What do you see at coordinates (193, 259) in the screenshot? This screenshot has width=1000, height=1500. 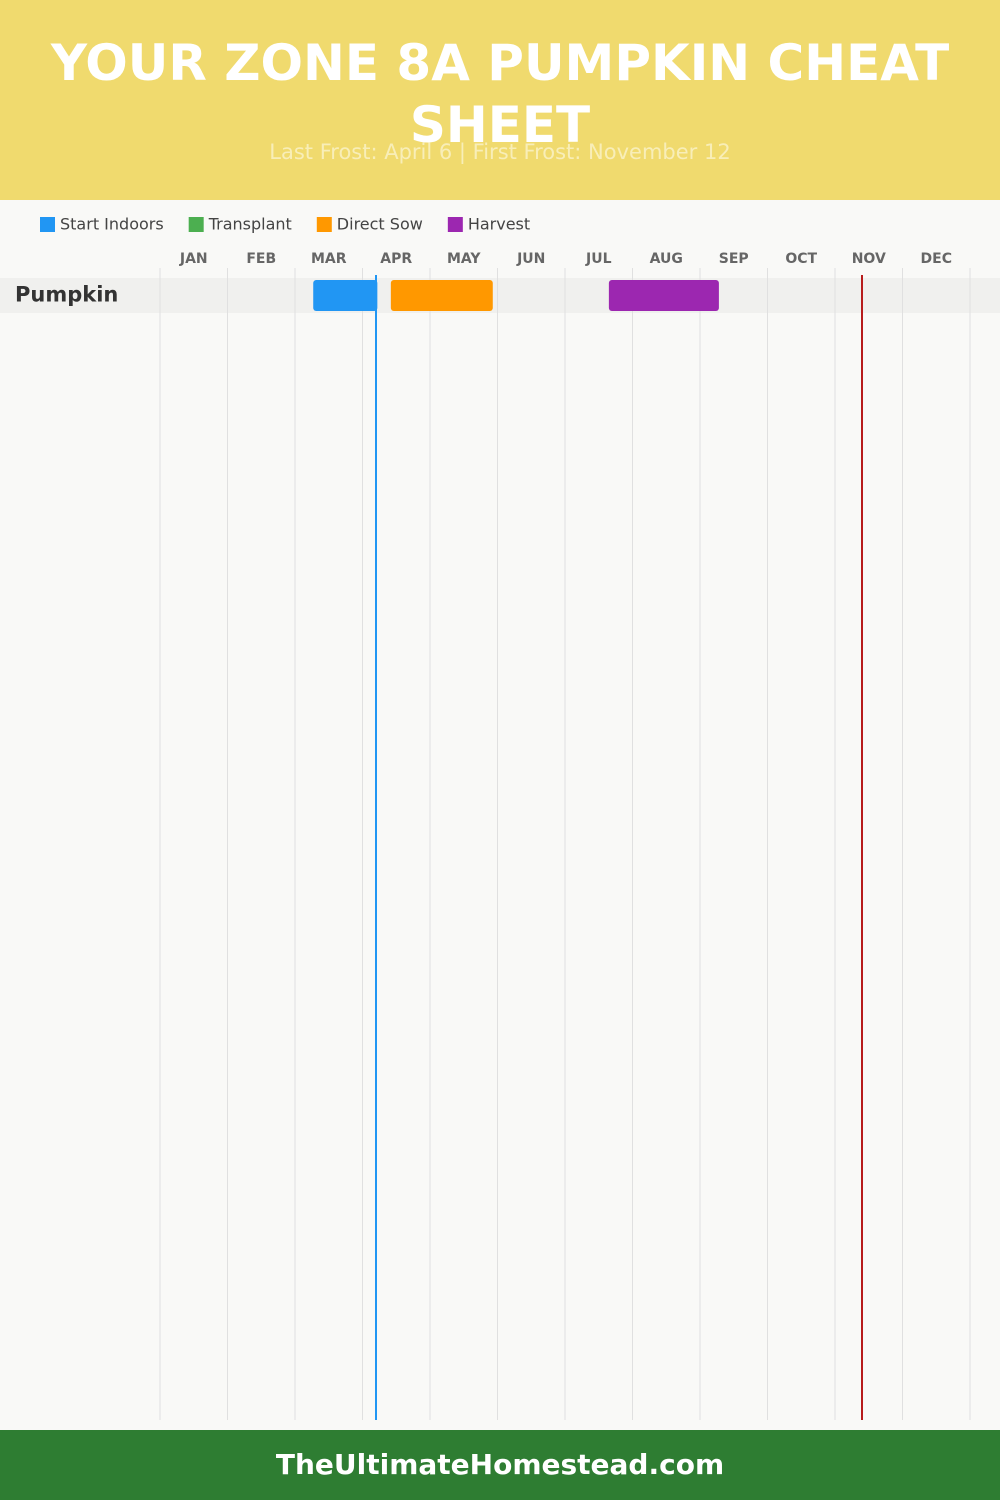 I see `month-label: JAN` at bounding box center [193, 259].